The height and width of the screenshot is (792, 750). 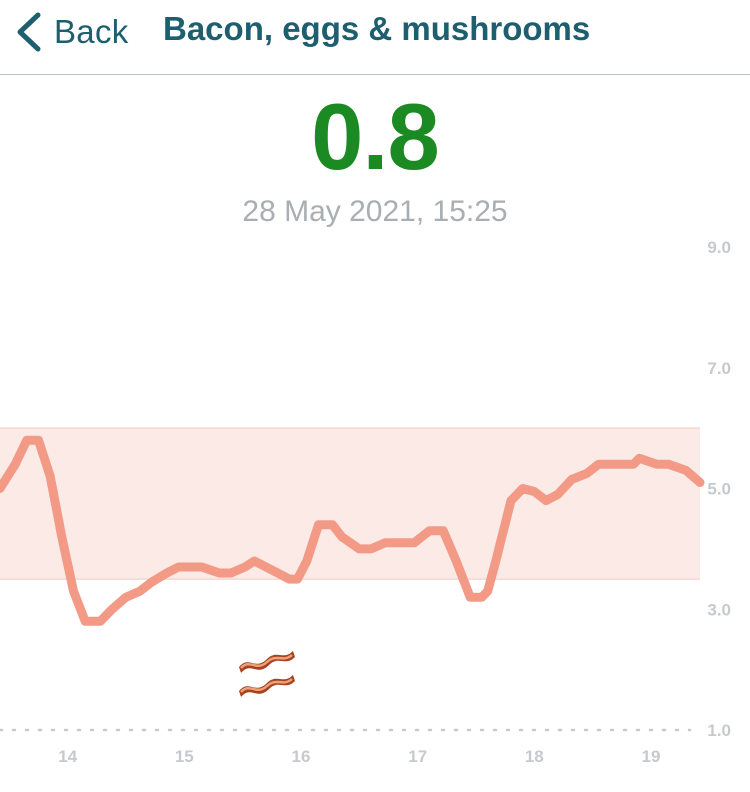 What do you see at coordinates (377, 28) in the screenshot?
I see `page-title: Bacon, eggs & mushrooms` at bounding box center [377, 28].